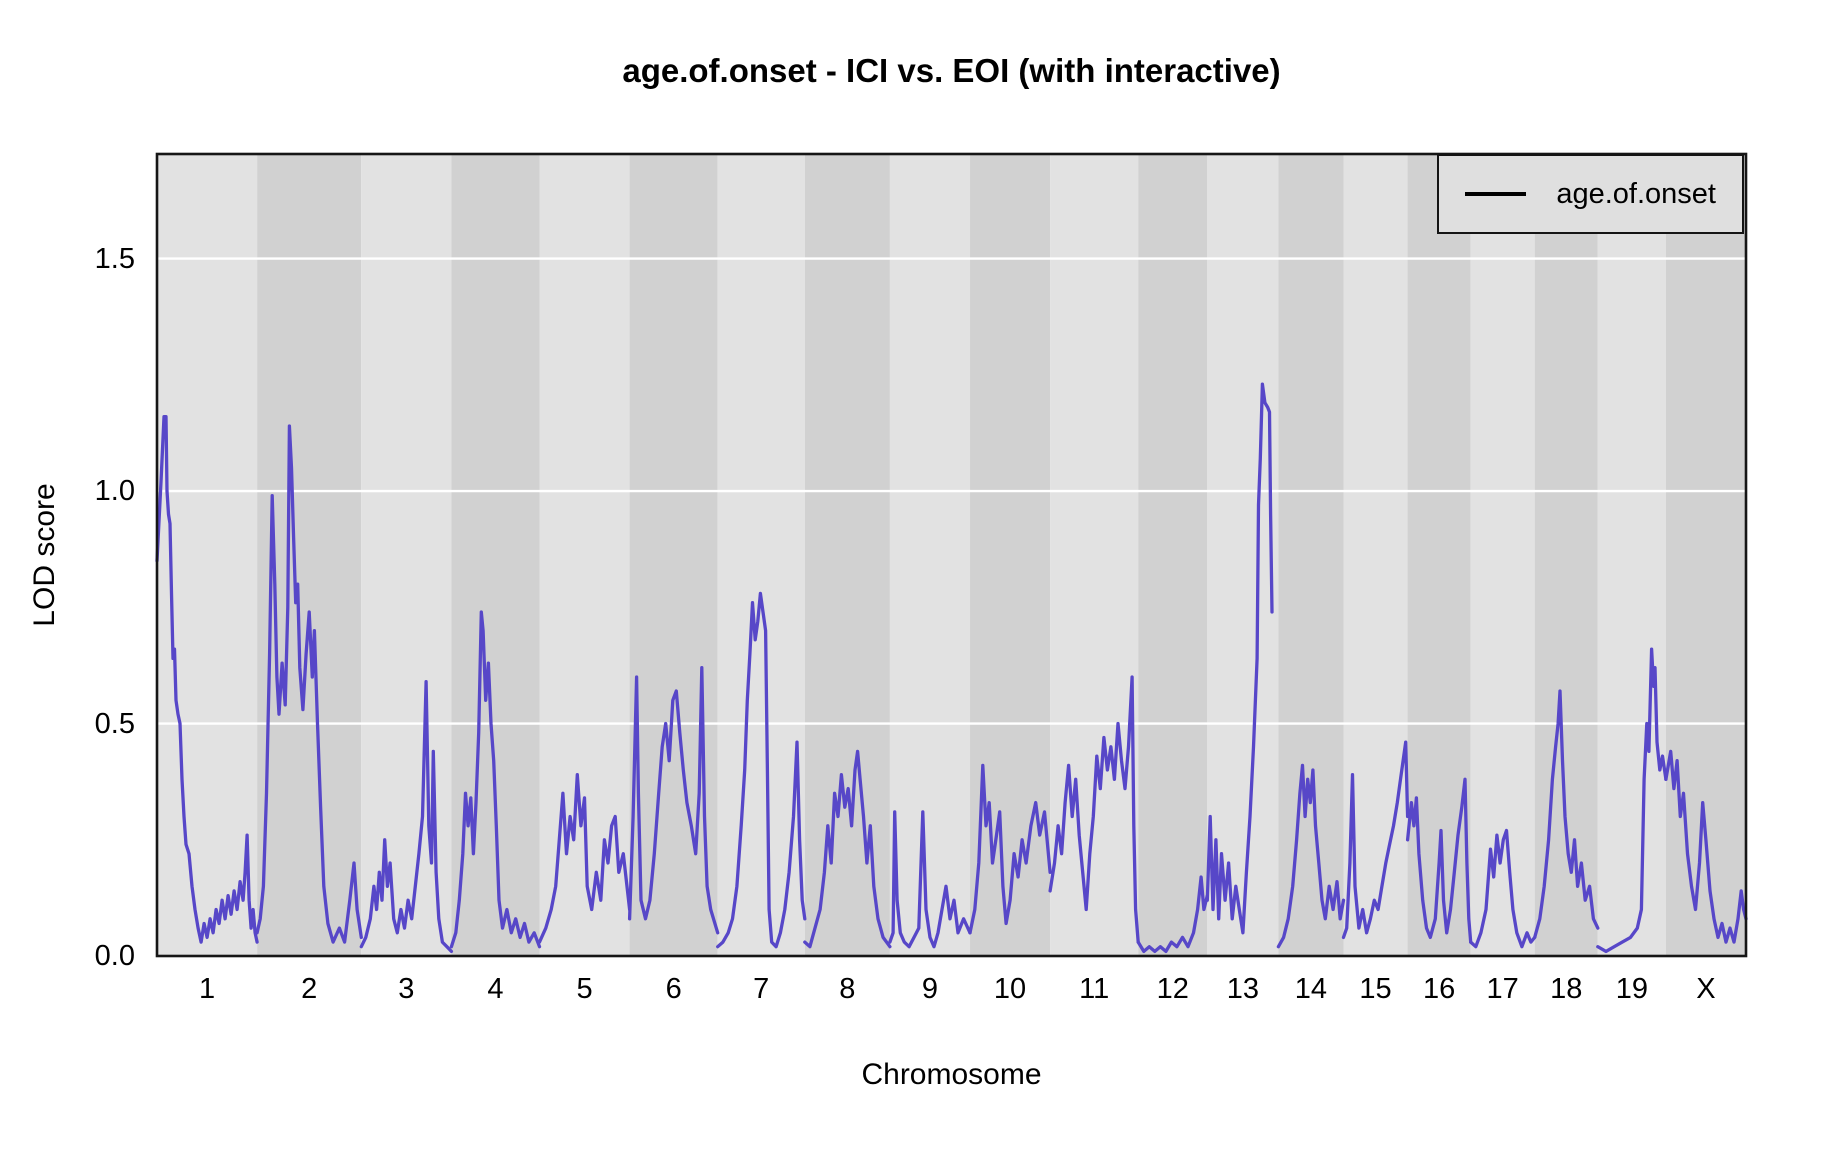 The height and width of the screenshot is (1152, 1824). What do you see at coordinates (1496, 194) in the screenshot?
I see `legend-line-sample` at bounding box center [1496, 194].